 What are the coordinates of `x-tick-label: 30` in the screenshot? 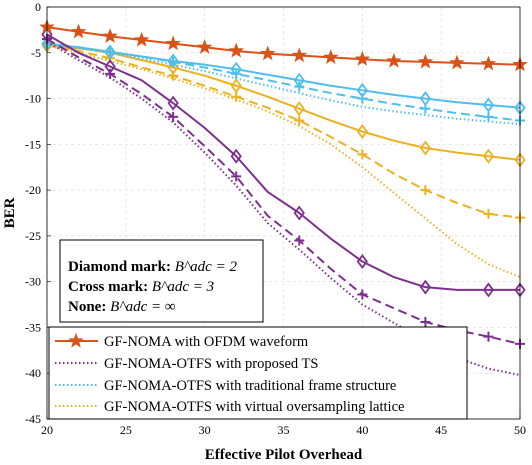 It's located at (205, 430).